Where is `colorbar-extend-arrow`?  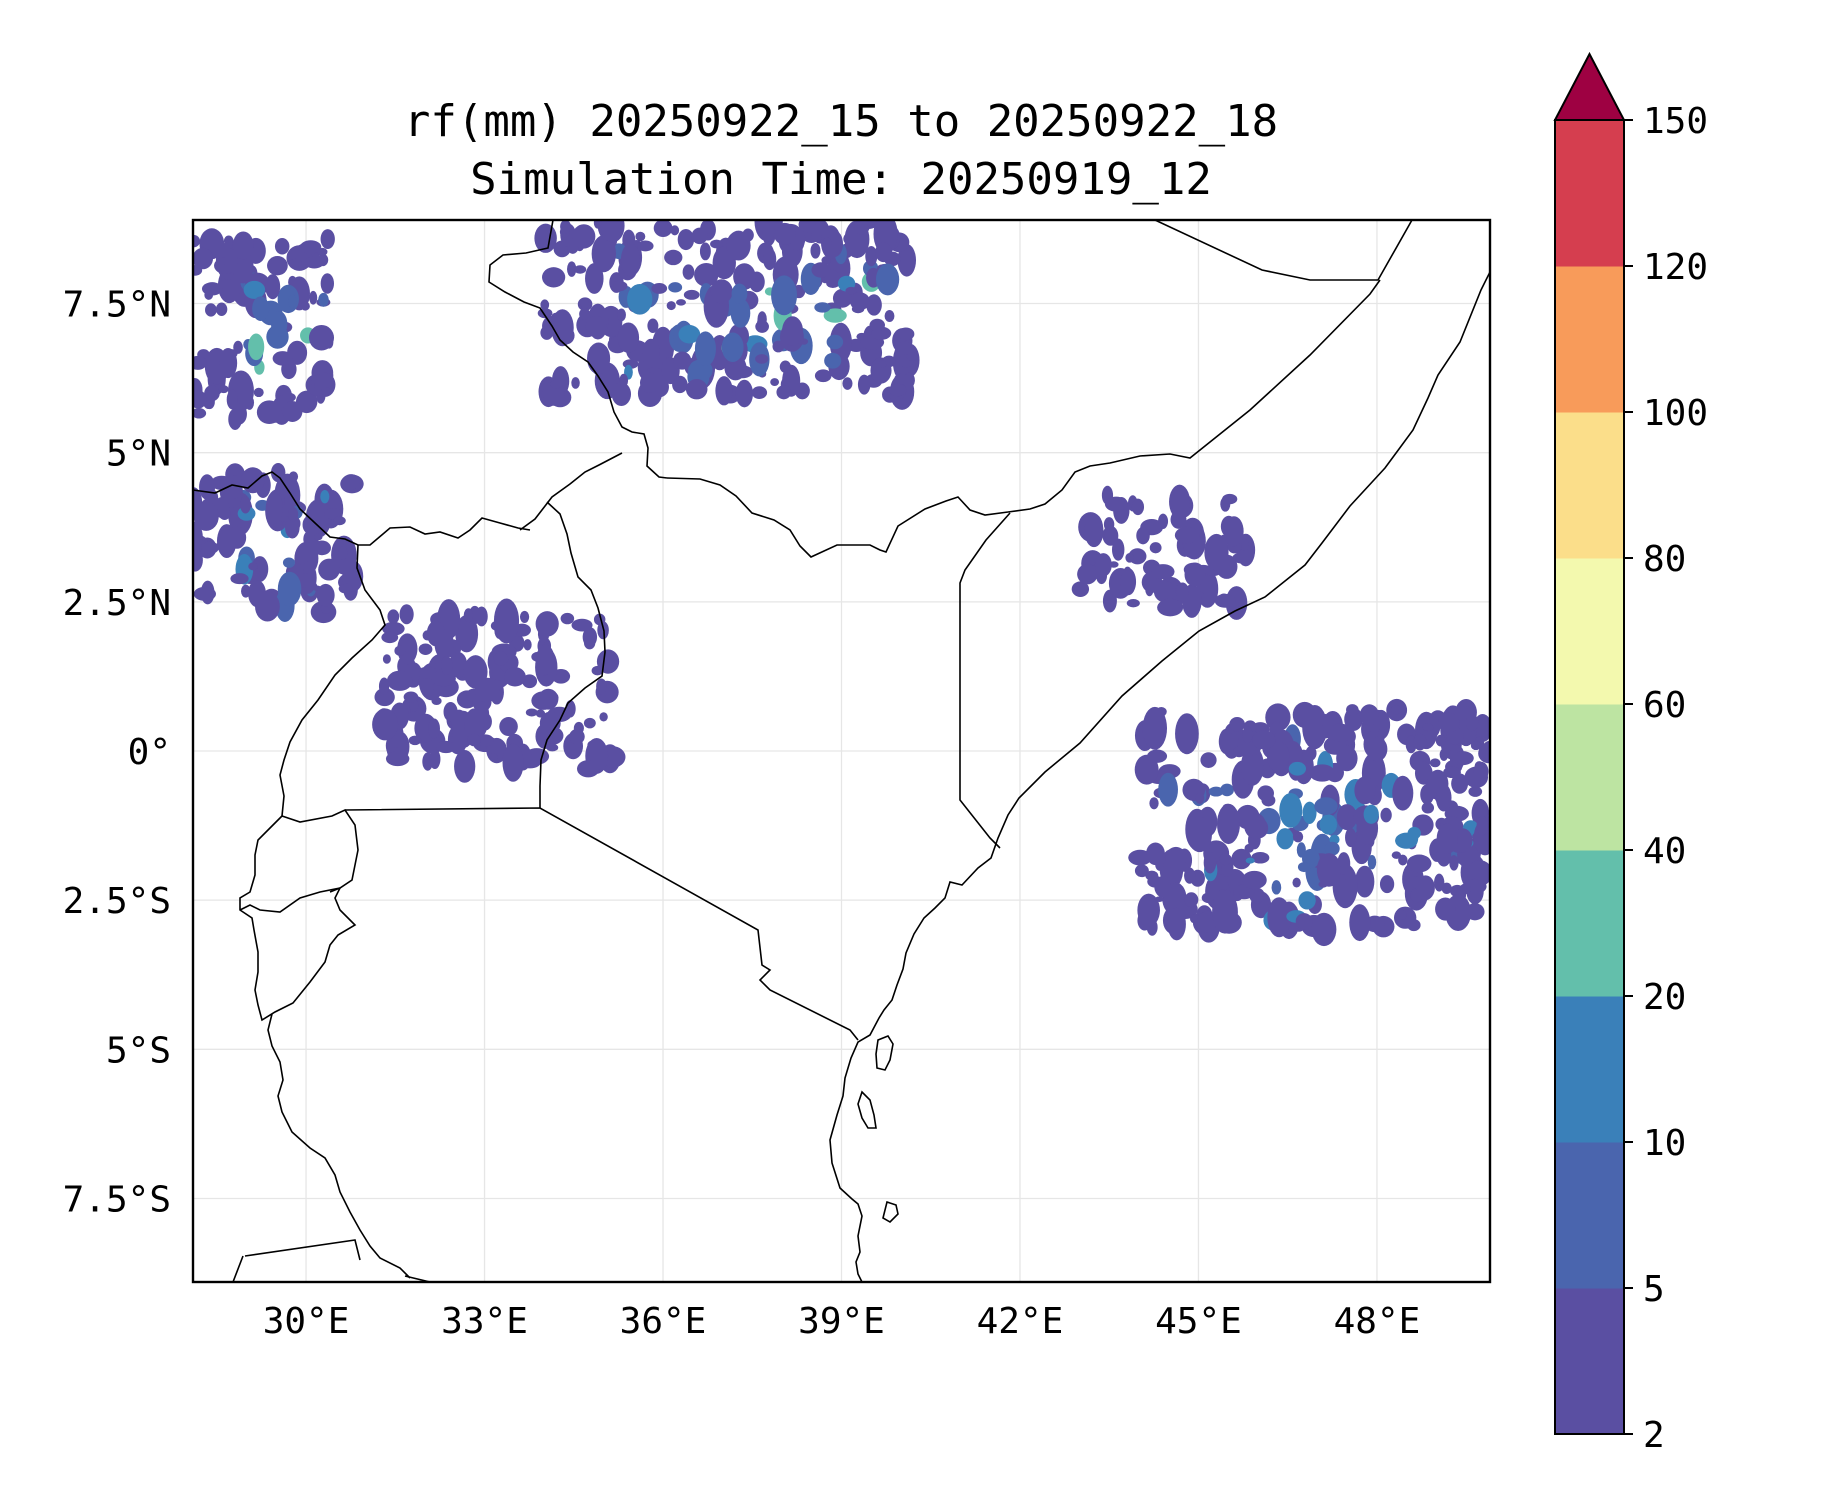 colorbar-extend-arrow is located at coordinates (1589, 86).